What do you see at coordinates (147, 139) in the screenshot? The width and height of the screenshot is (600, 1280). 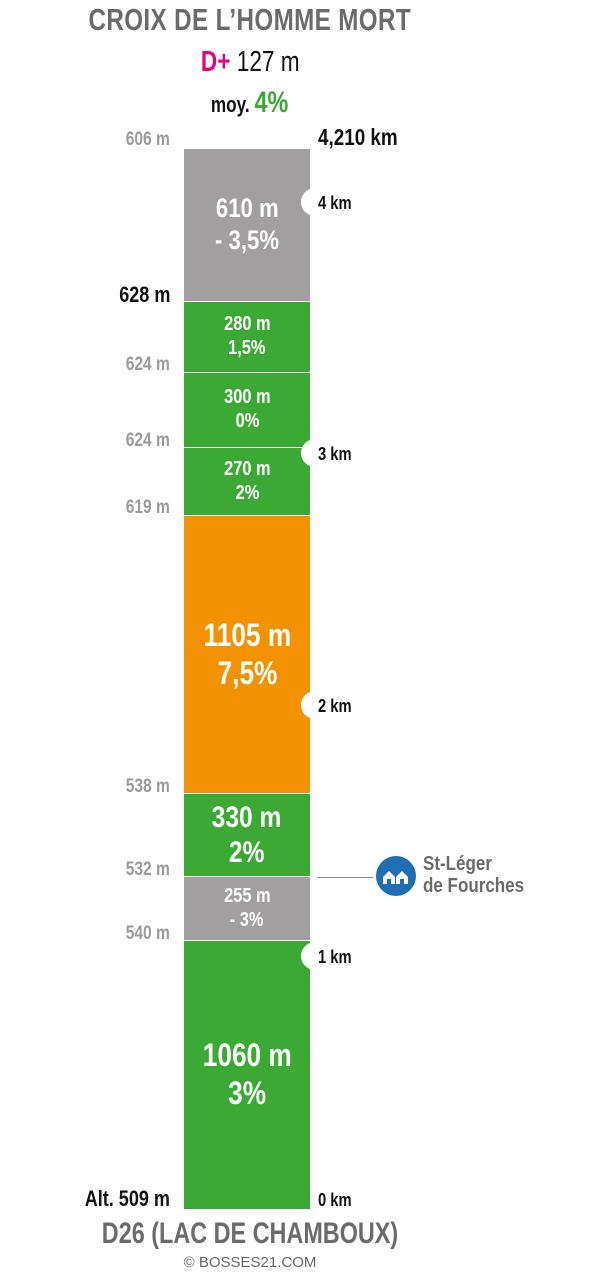 I see `altitude-label: 606 m` at bounding box center [147, 139].